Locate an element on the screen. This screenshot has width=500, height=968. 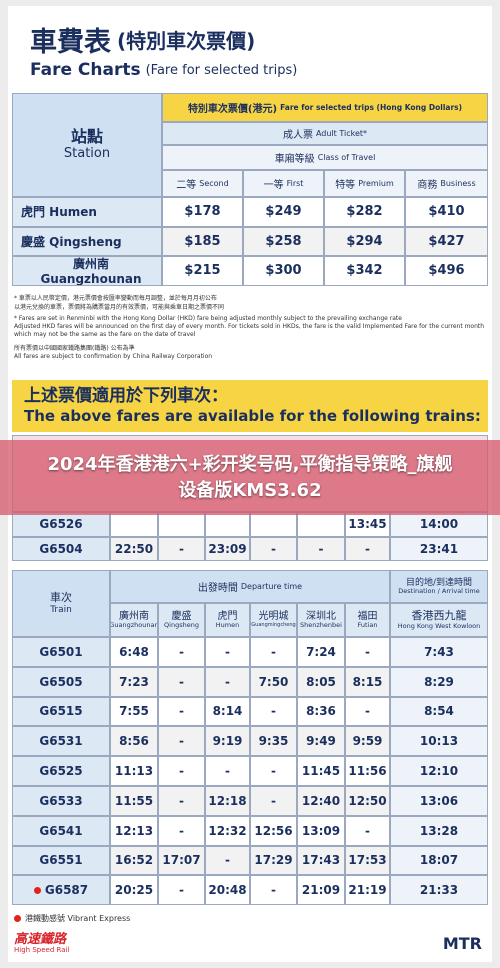
time: 7:55 is located at coordinates (134, 711).